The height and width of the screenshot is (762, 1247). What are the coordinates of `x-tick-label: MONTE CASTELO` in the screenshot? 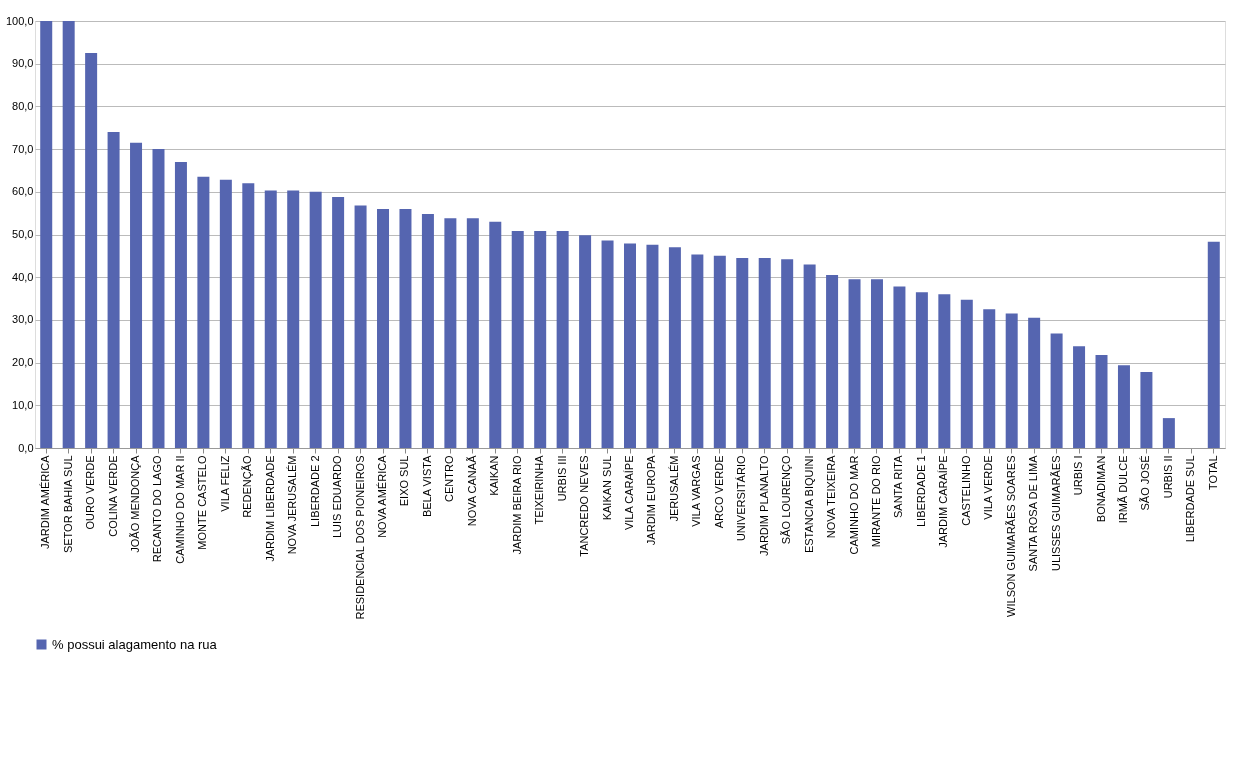 It's located at (202, 502).